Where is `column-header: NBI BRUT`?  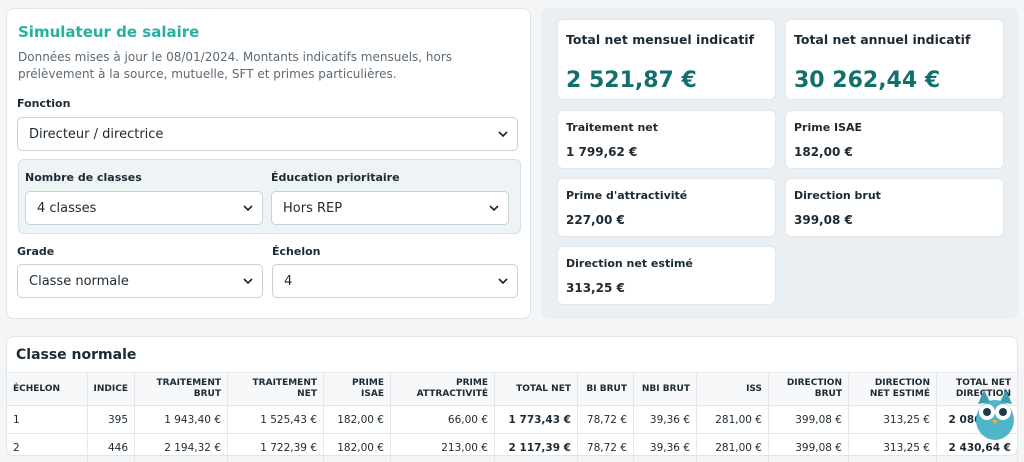 column-header: NBI BRUT is located at coordinates (665, 389).